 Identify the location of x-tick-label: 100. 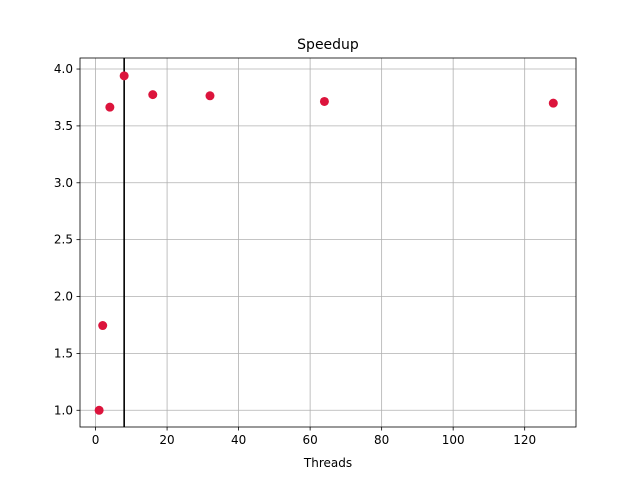
(453, 440).